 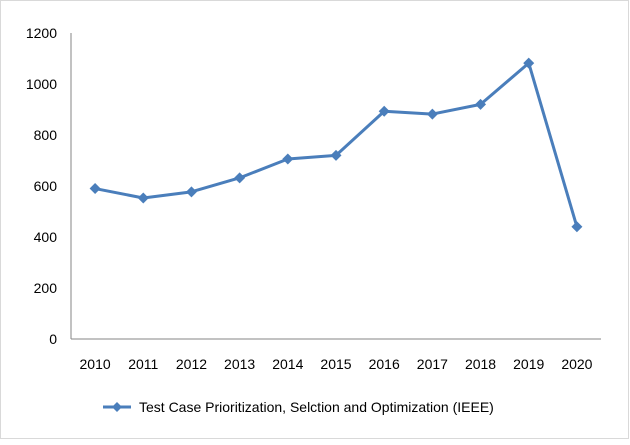 I want to click on x-tick-label: 2016, so click(x=384, y=364).